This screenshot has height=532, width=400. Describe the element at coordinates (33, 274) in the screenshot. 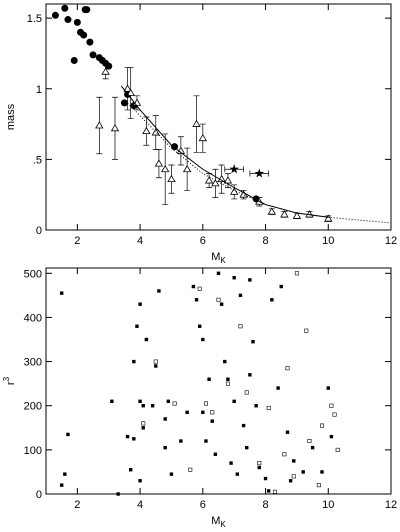

I see `y-tick-label: 500` at that location.